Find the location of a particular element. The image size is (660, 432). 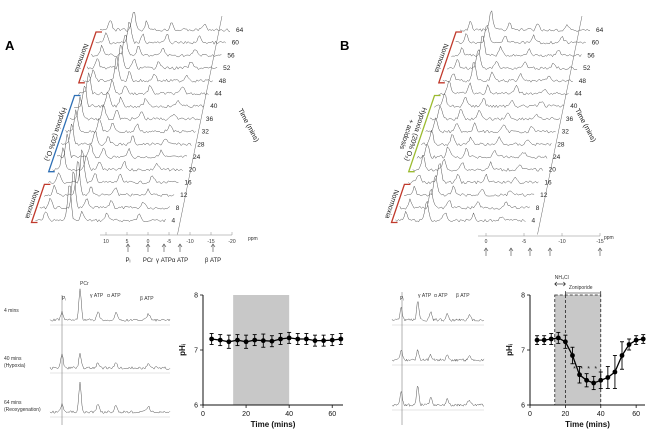

y-tick-label-8: 8 is located at coordinates (523, 296).